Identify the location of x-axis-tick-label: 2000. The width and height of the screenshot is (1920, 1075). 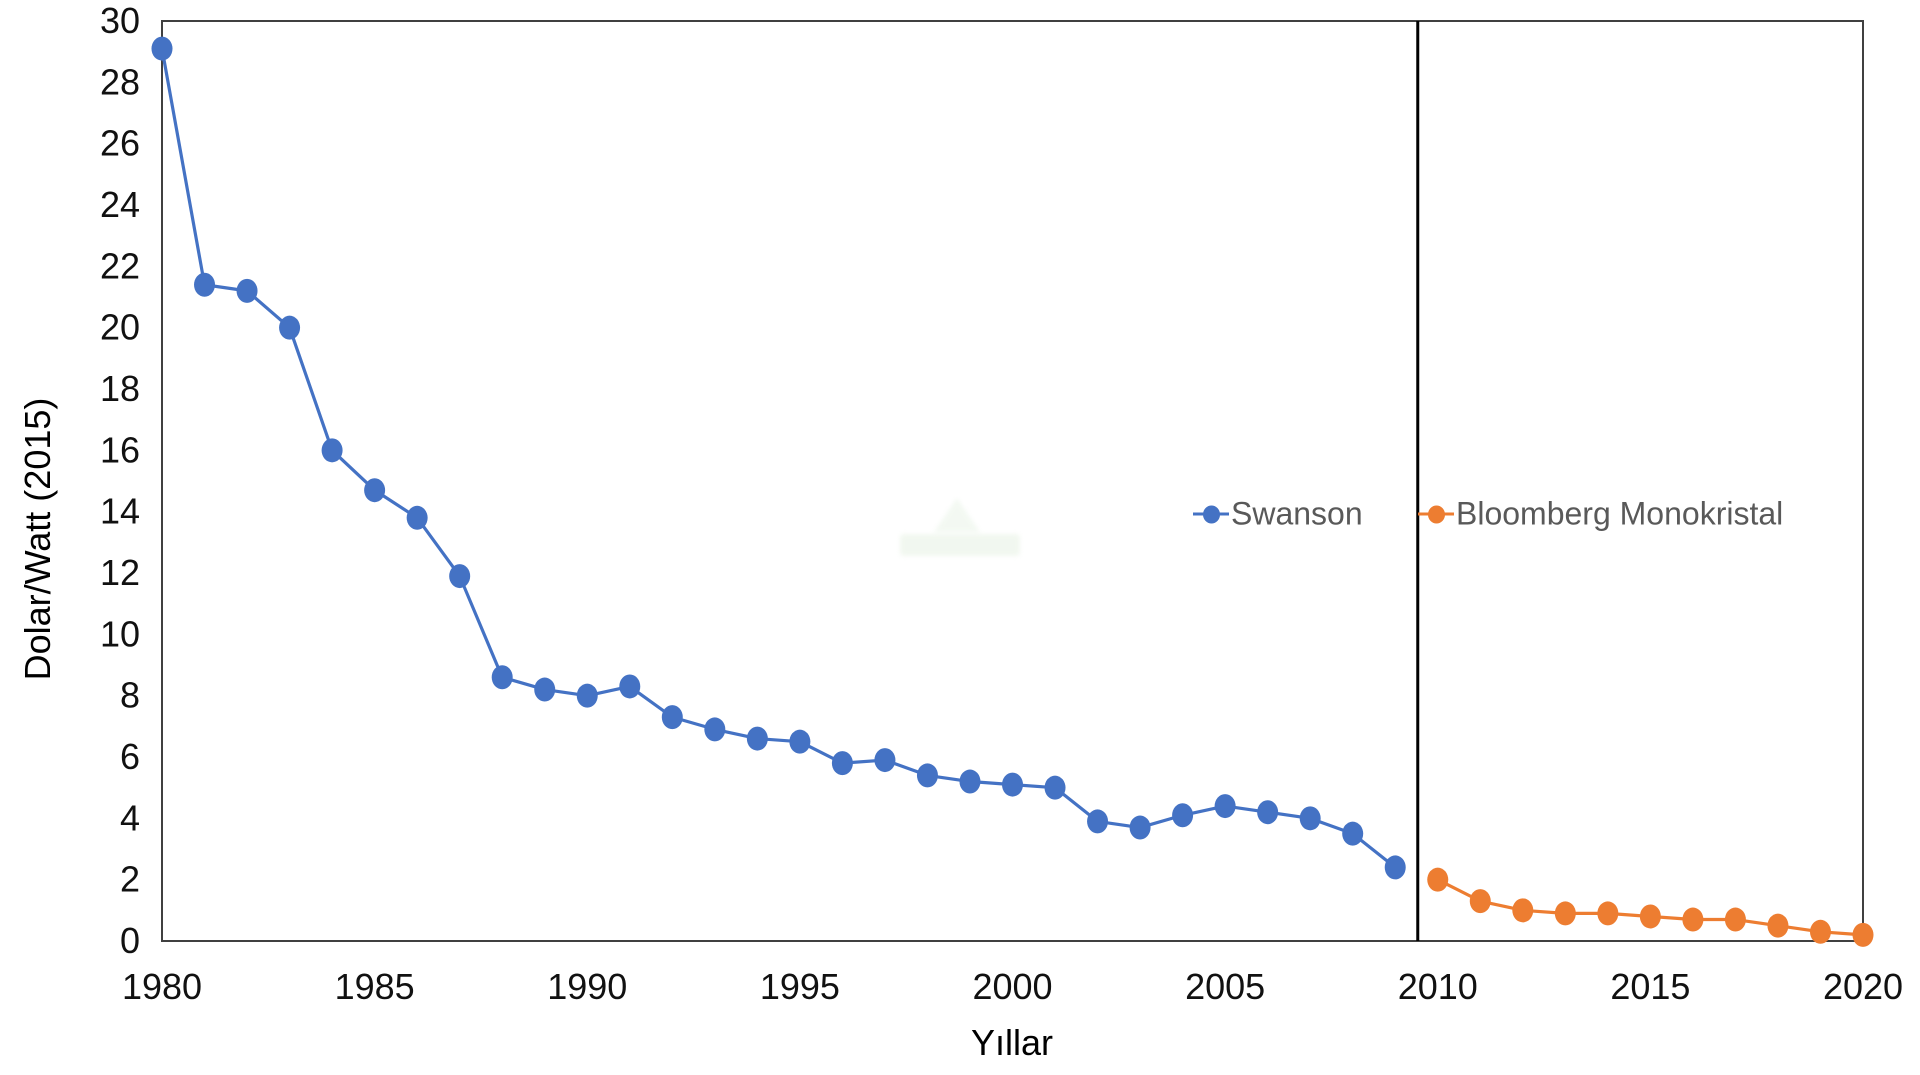
(1012, 986).